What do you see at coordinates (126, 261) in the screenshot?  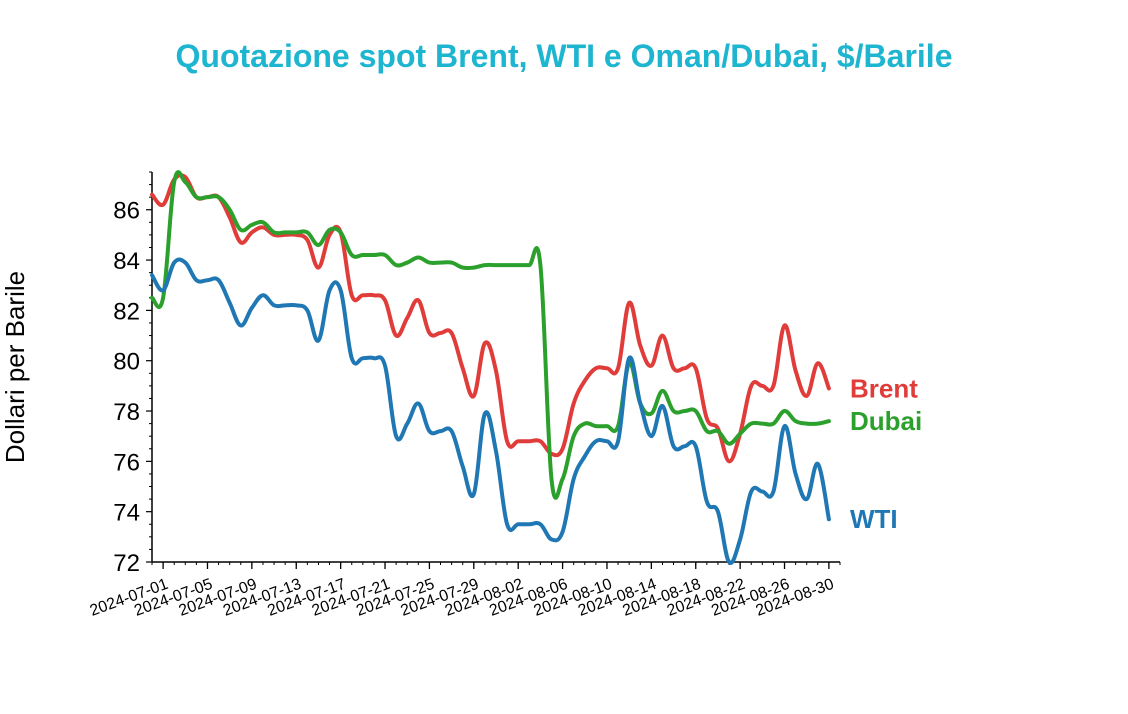 I see `y-tick-label: 84` at bounding box center [126, 261].